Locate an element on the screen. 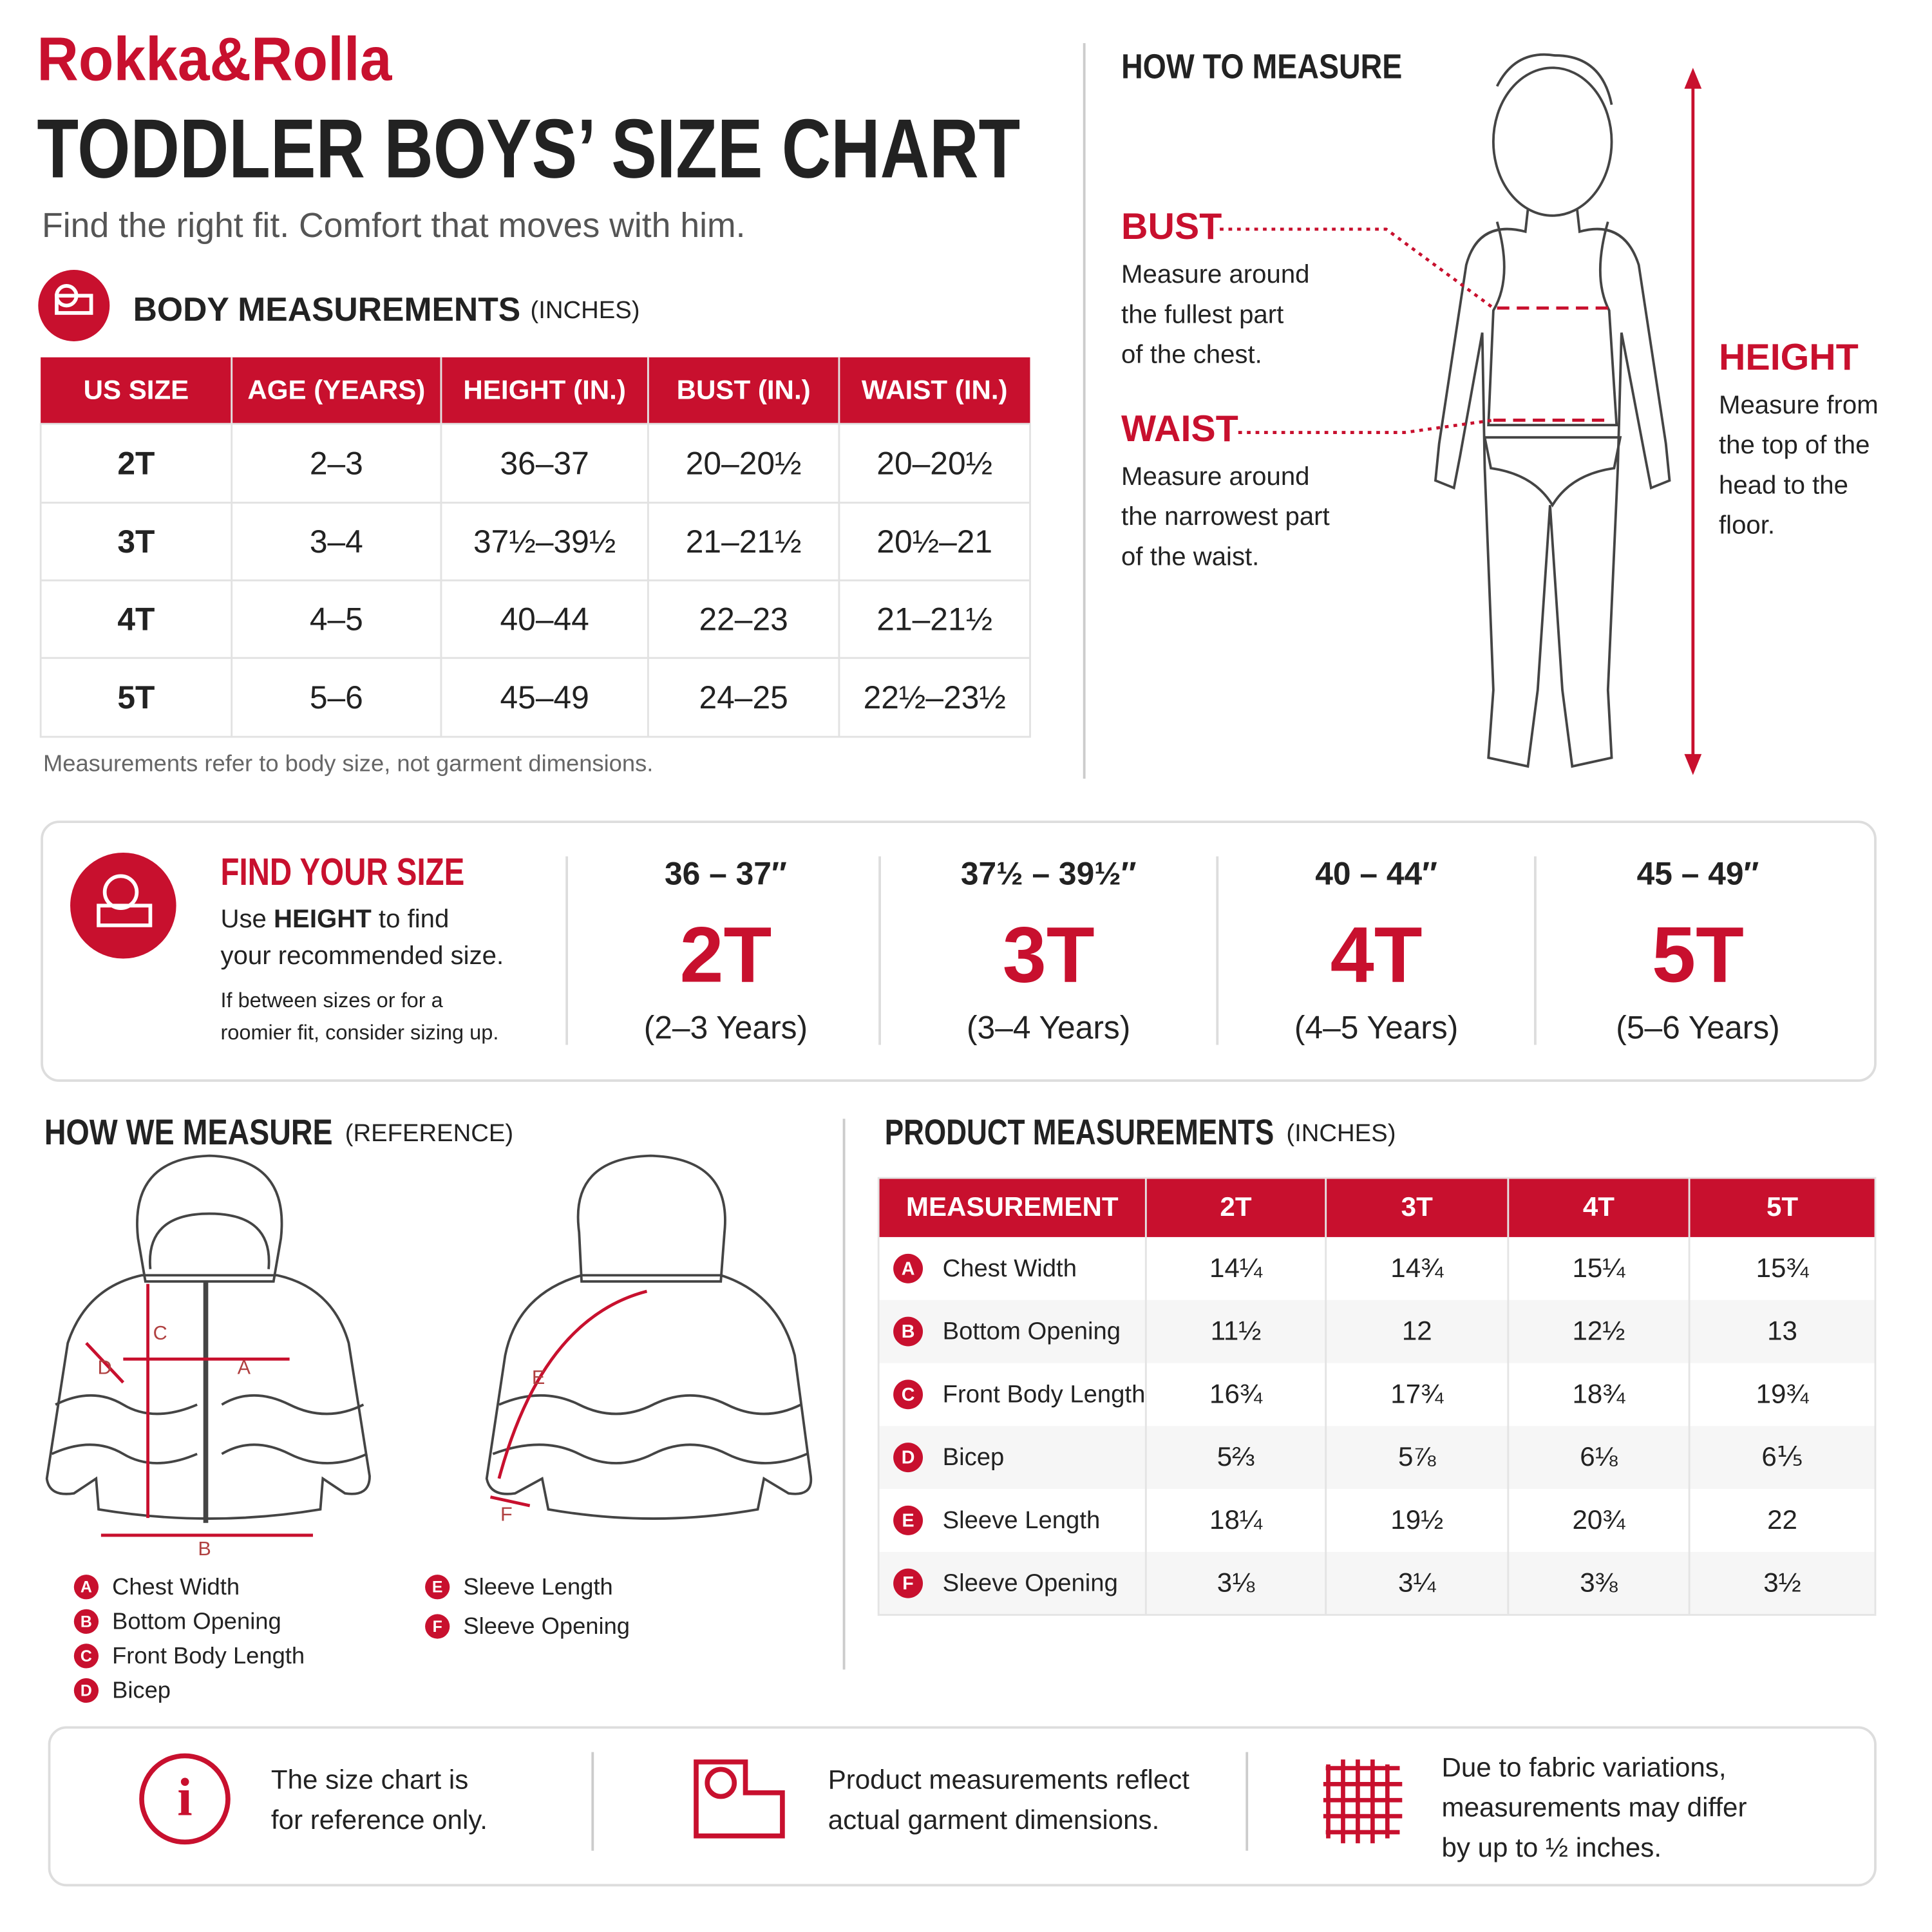 The width and height of the screenshot is (1932, 1932). size-range: 37½ – 39½″ is located at coordinates (1049, 873).